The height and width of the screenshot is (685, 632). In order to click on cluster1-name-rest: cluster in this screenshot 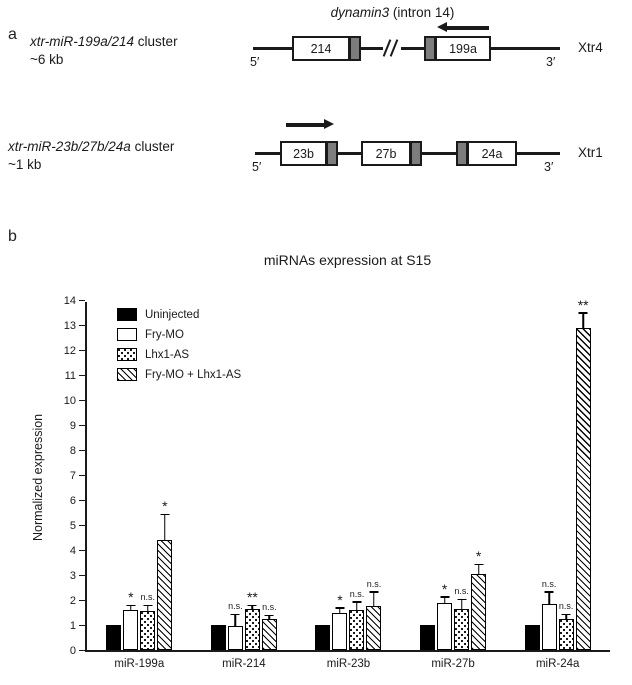, I will do `click(156, 41)`.